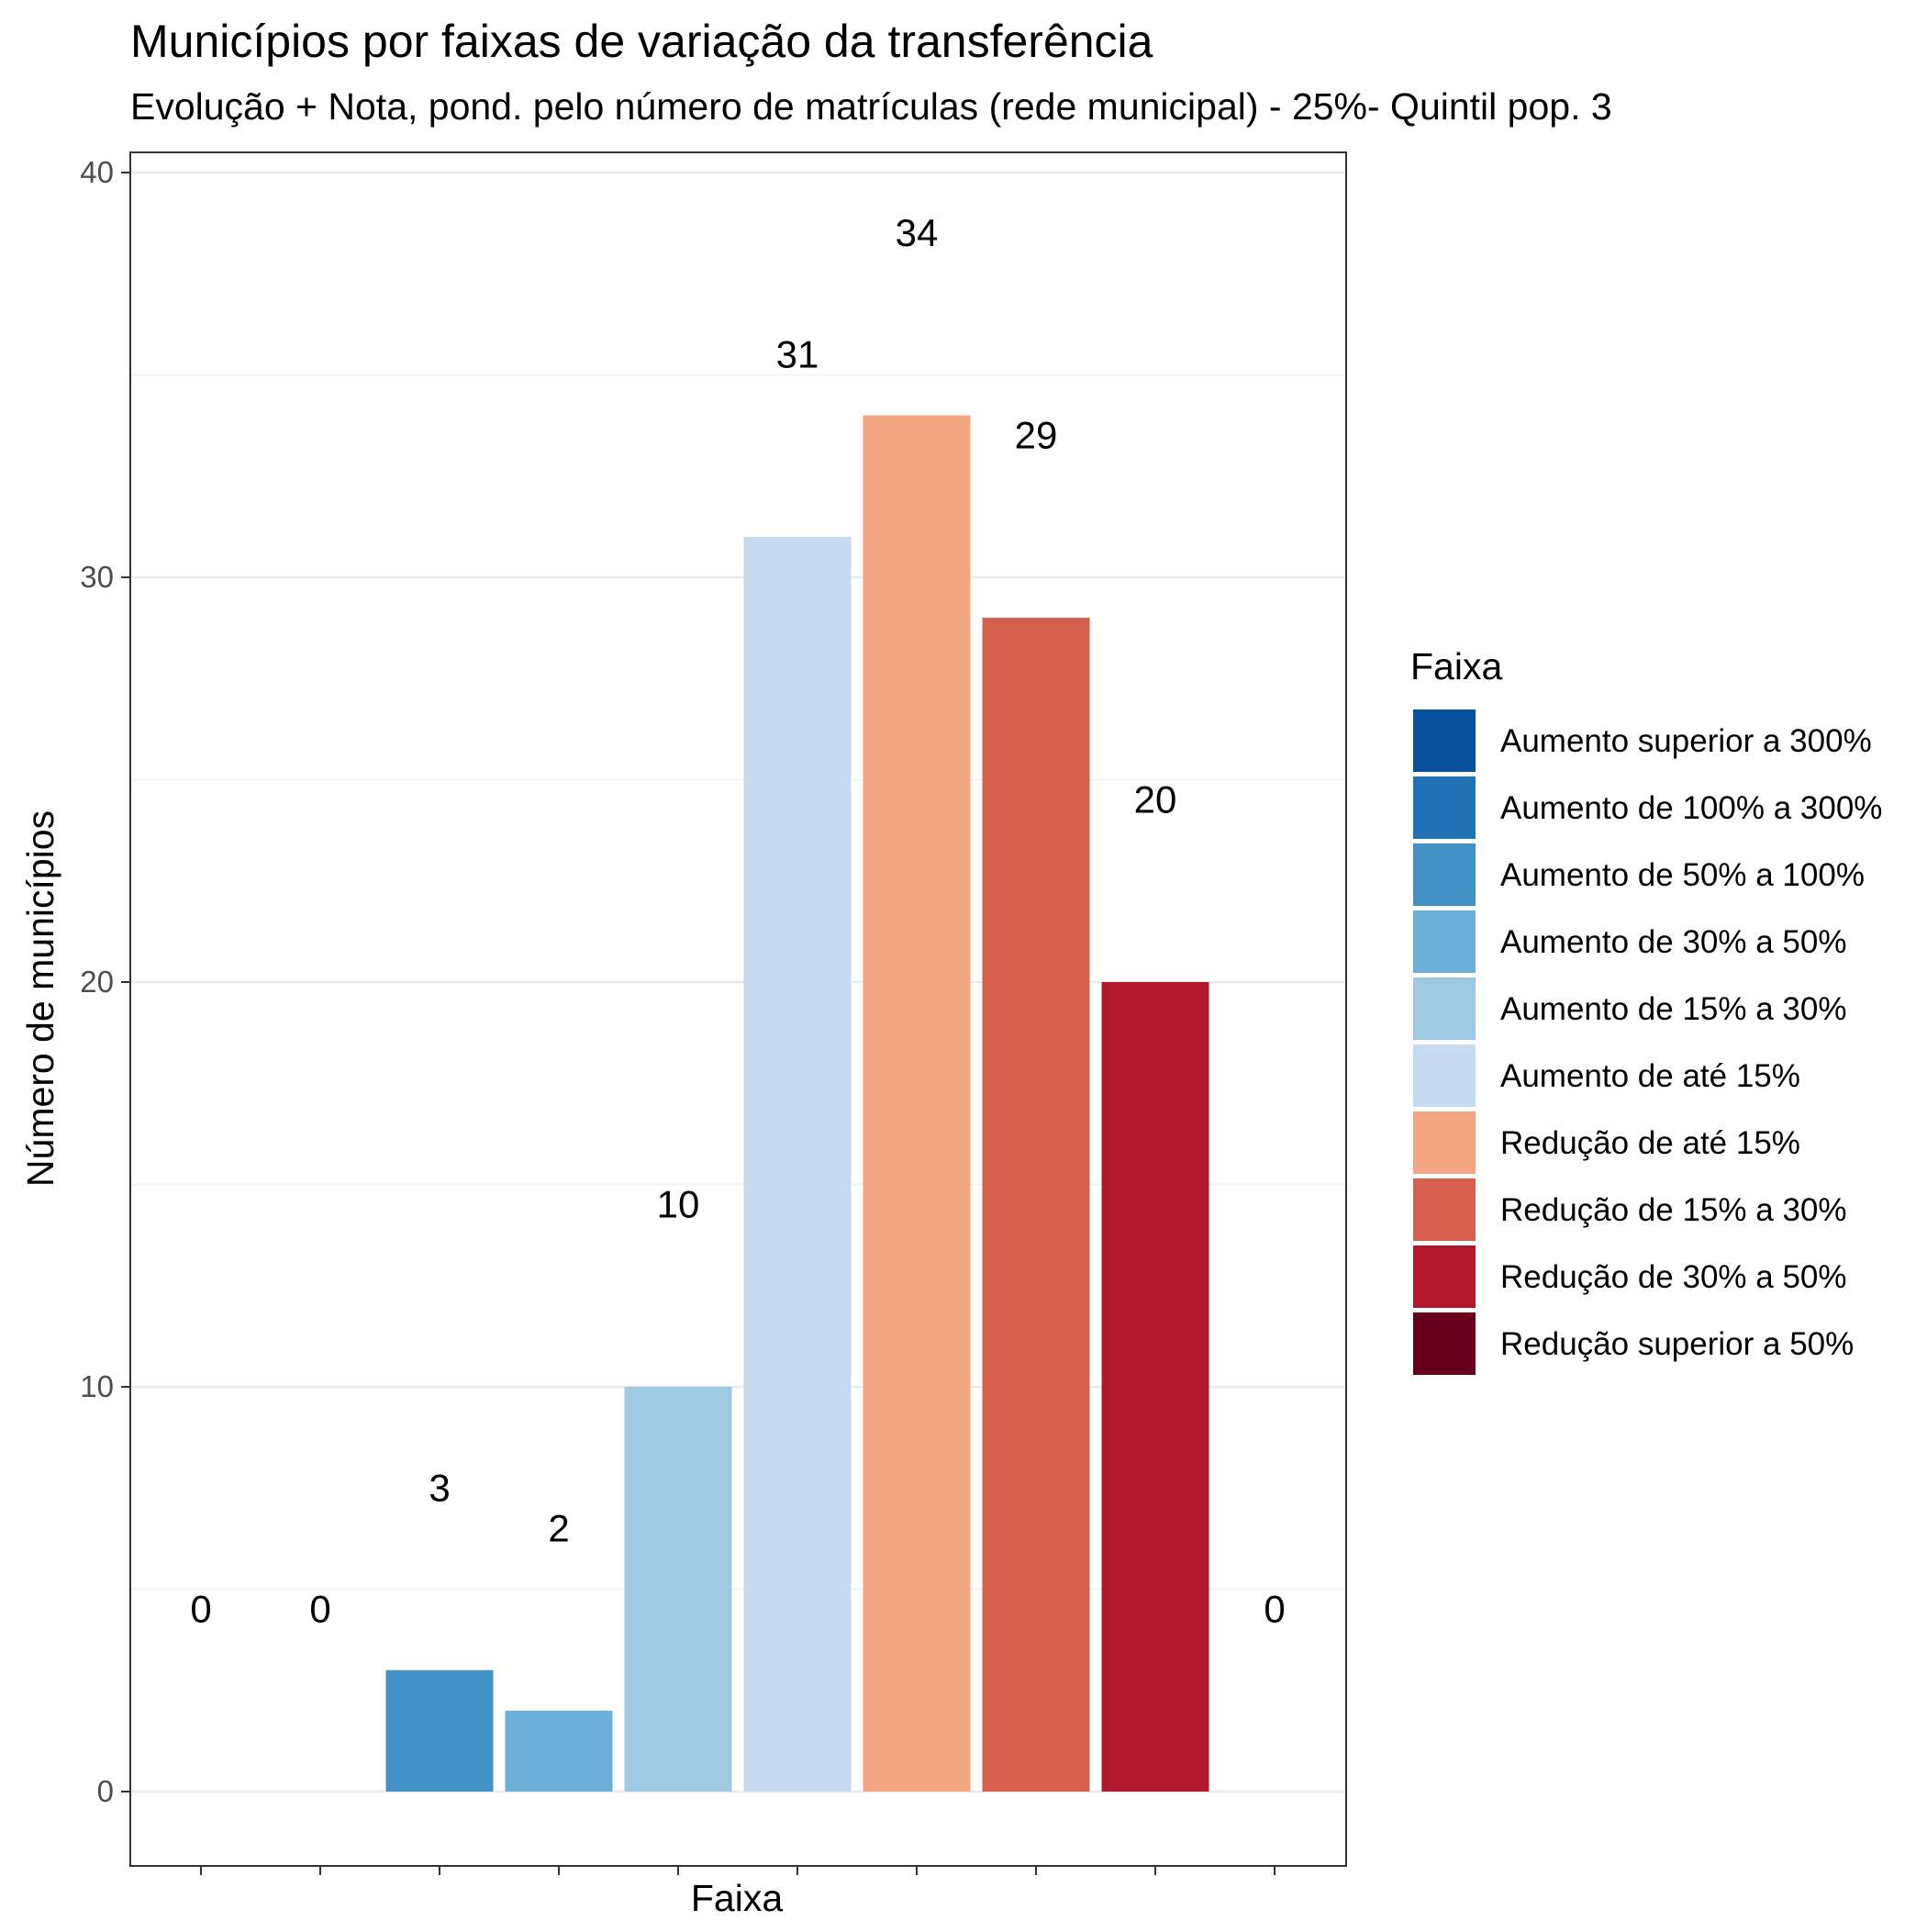 The height and width of the screenshot is (1932, 1927). I want to click on data-label: 3, so click(439, 1487).